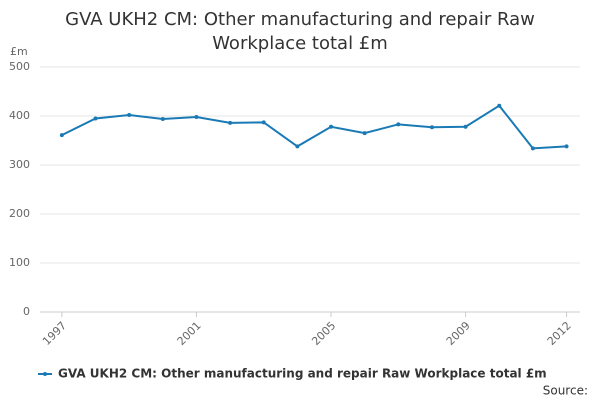 Image resolution: width=600 pixels, height=400 pixels. I want to click on y-tick-label: 0, so click(26, 311).